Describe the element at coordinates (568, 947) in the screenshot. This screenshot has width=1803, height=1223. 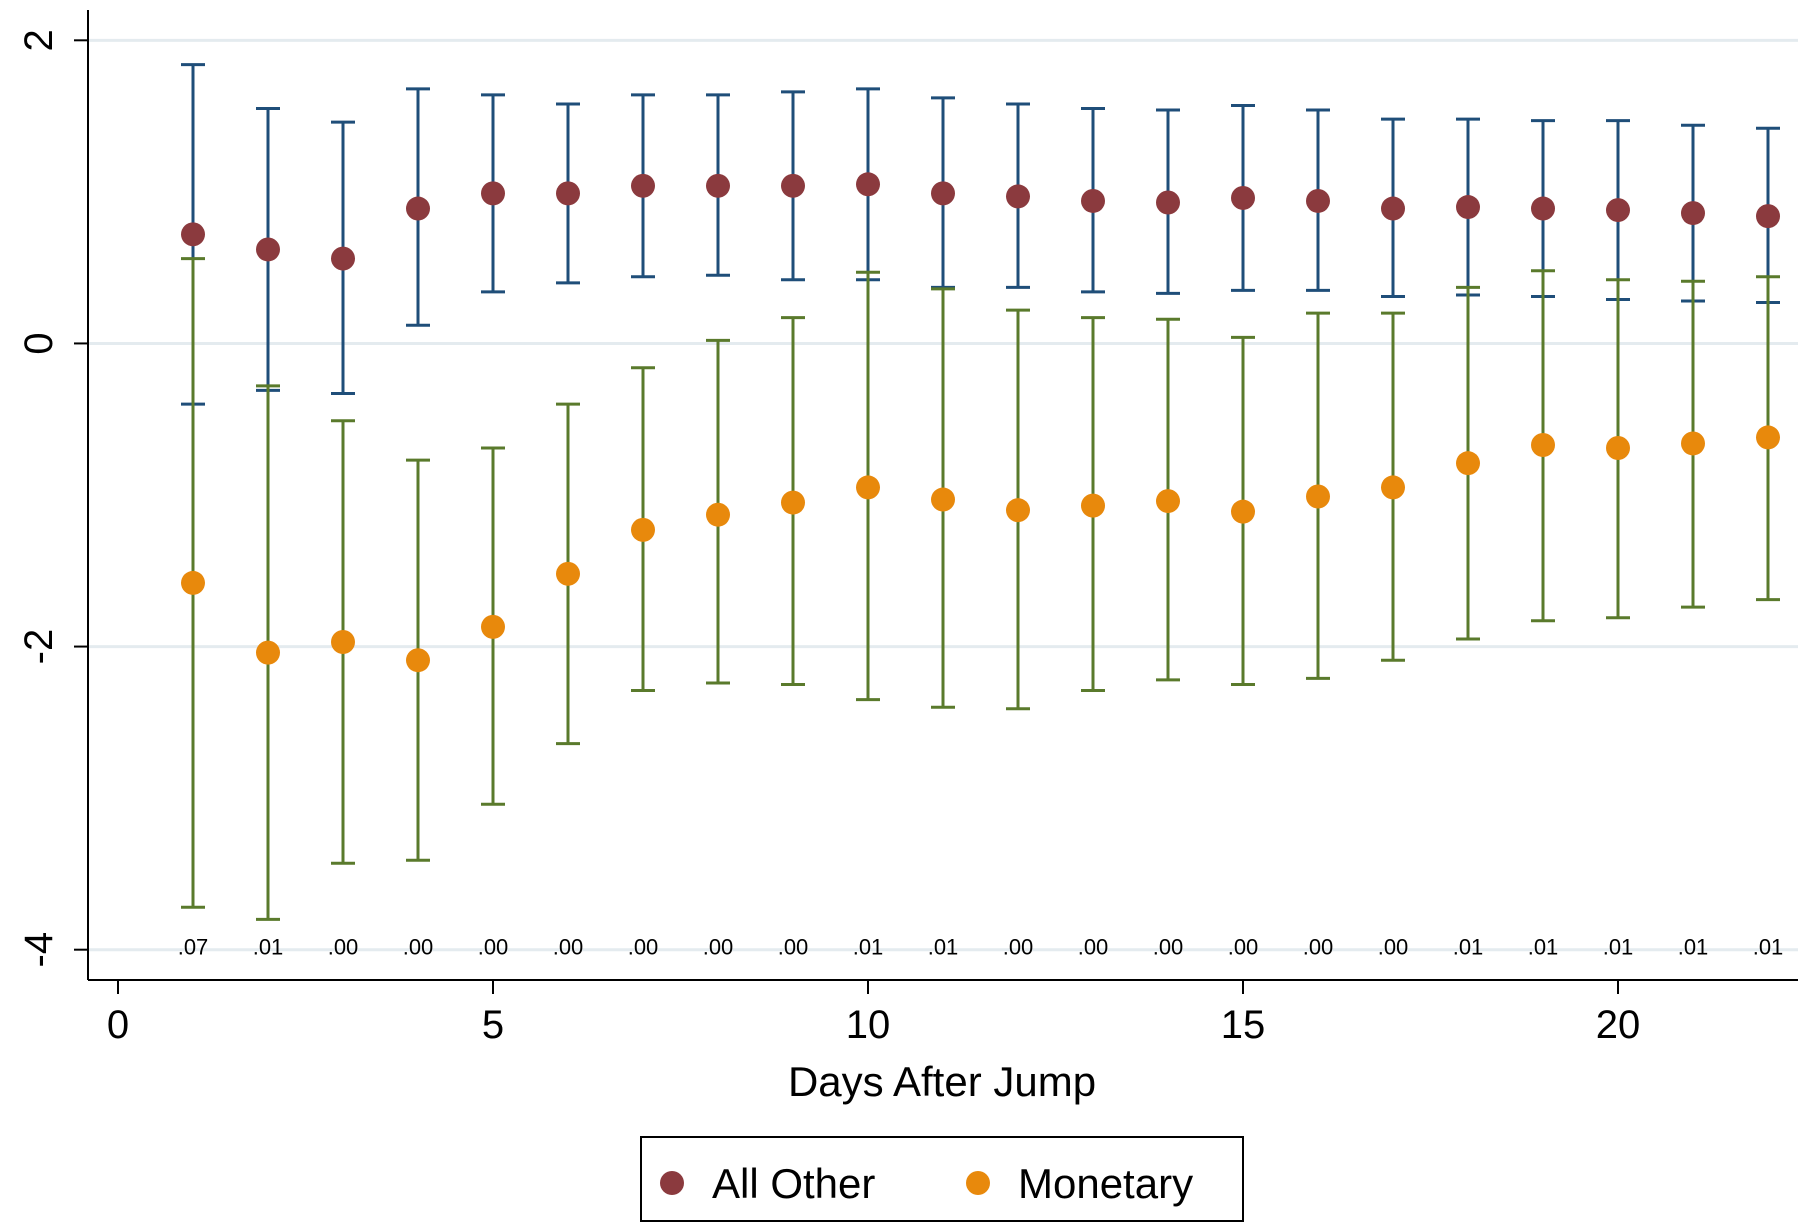
I see `p-value-label-5: .00` at that location.